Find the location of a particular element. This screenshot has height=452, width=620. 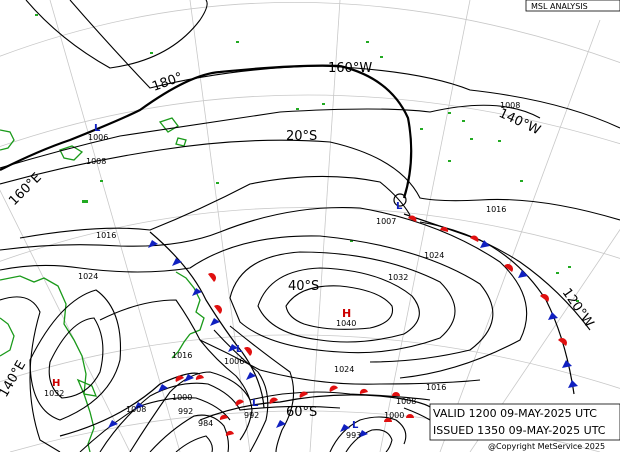

low-value: 993 is located at coordinates (353, 435).